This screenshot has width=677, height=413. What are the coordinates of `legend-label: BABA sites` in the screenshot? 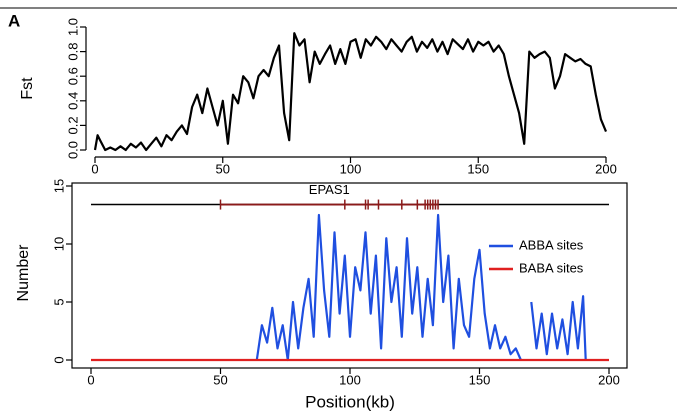 It's located at (551, 267).